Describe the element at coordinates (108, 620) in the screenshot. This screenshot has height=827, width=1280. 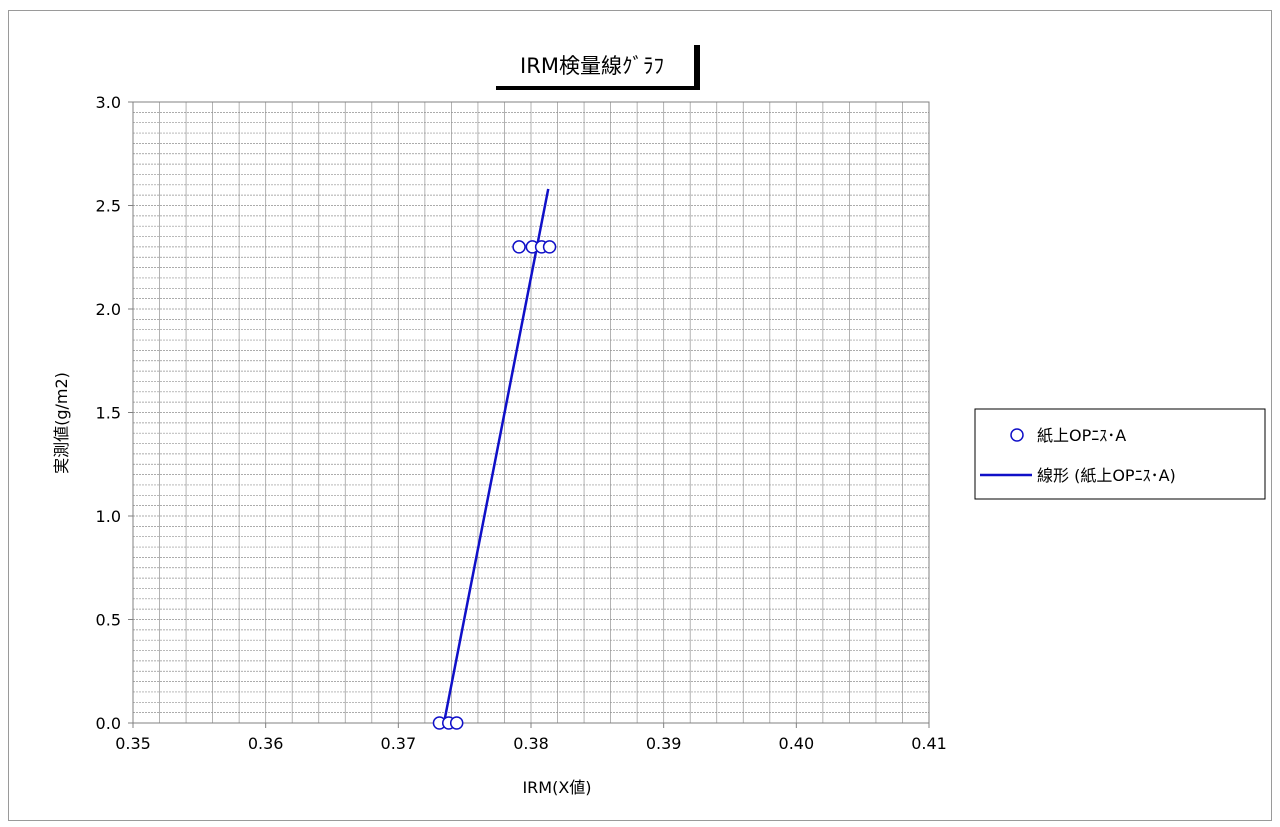
I see `y-tick-label: 0.5` at that location.